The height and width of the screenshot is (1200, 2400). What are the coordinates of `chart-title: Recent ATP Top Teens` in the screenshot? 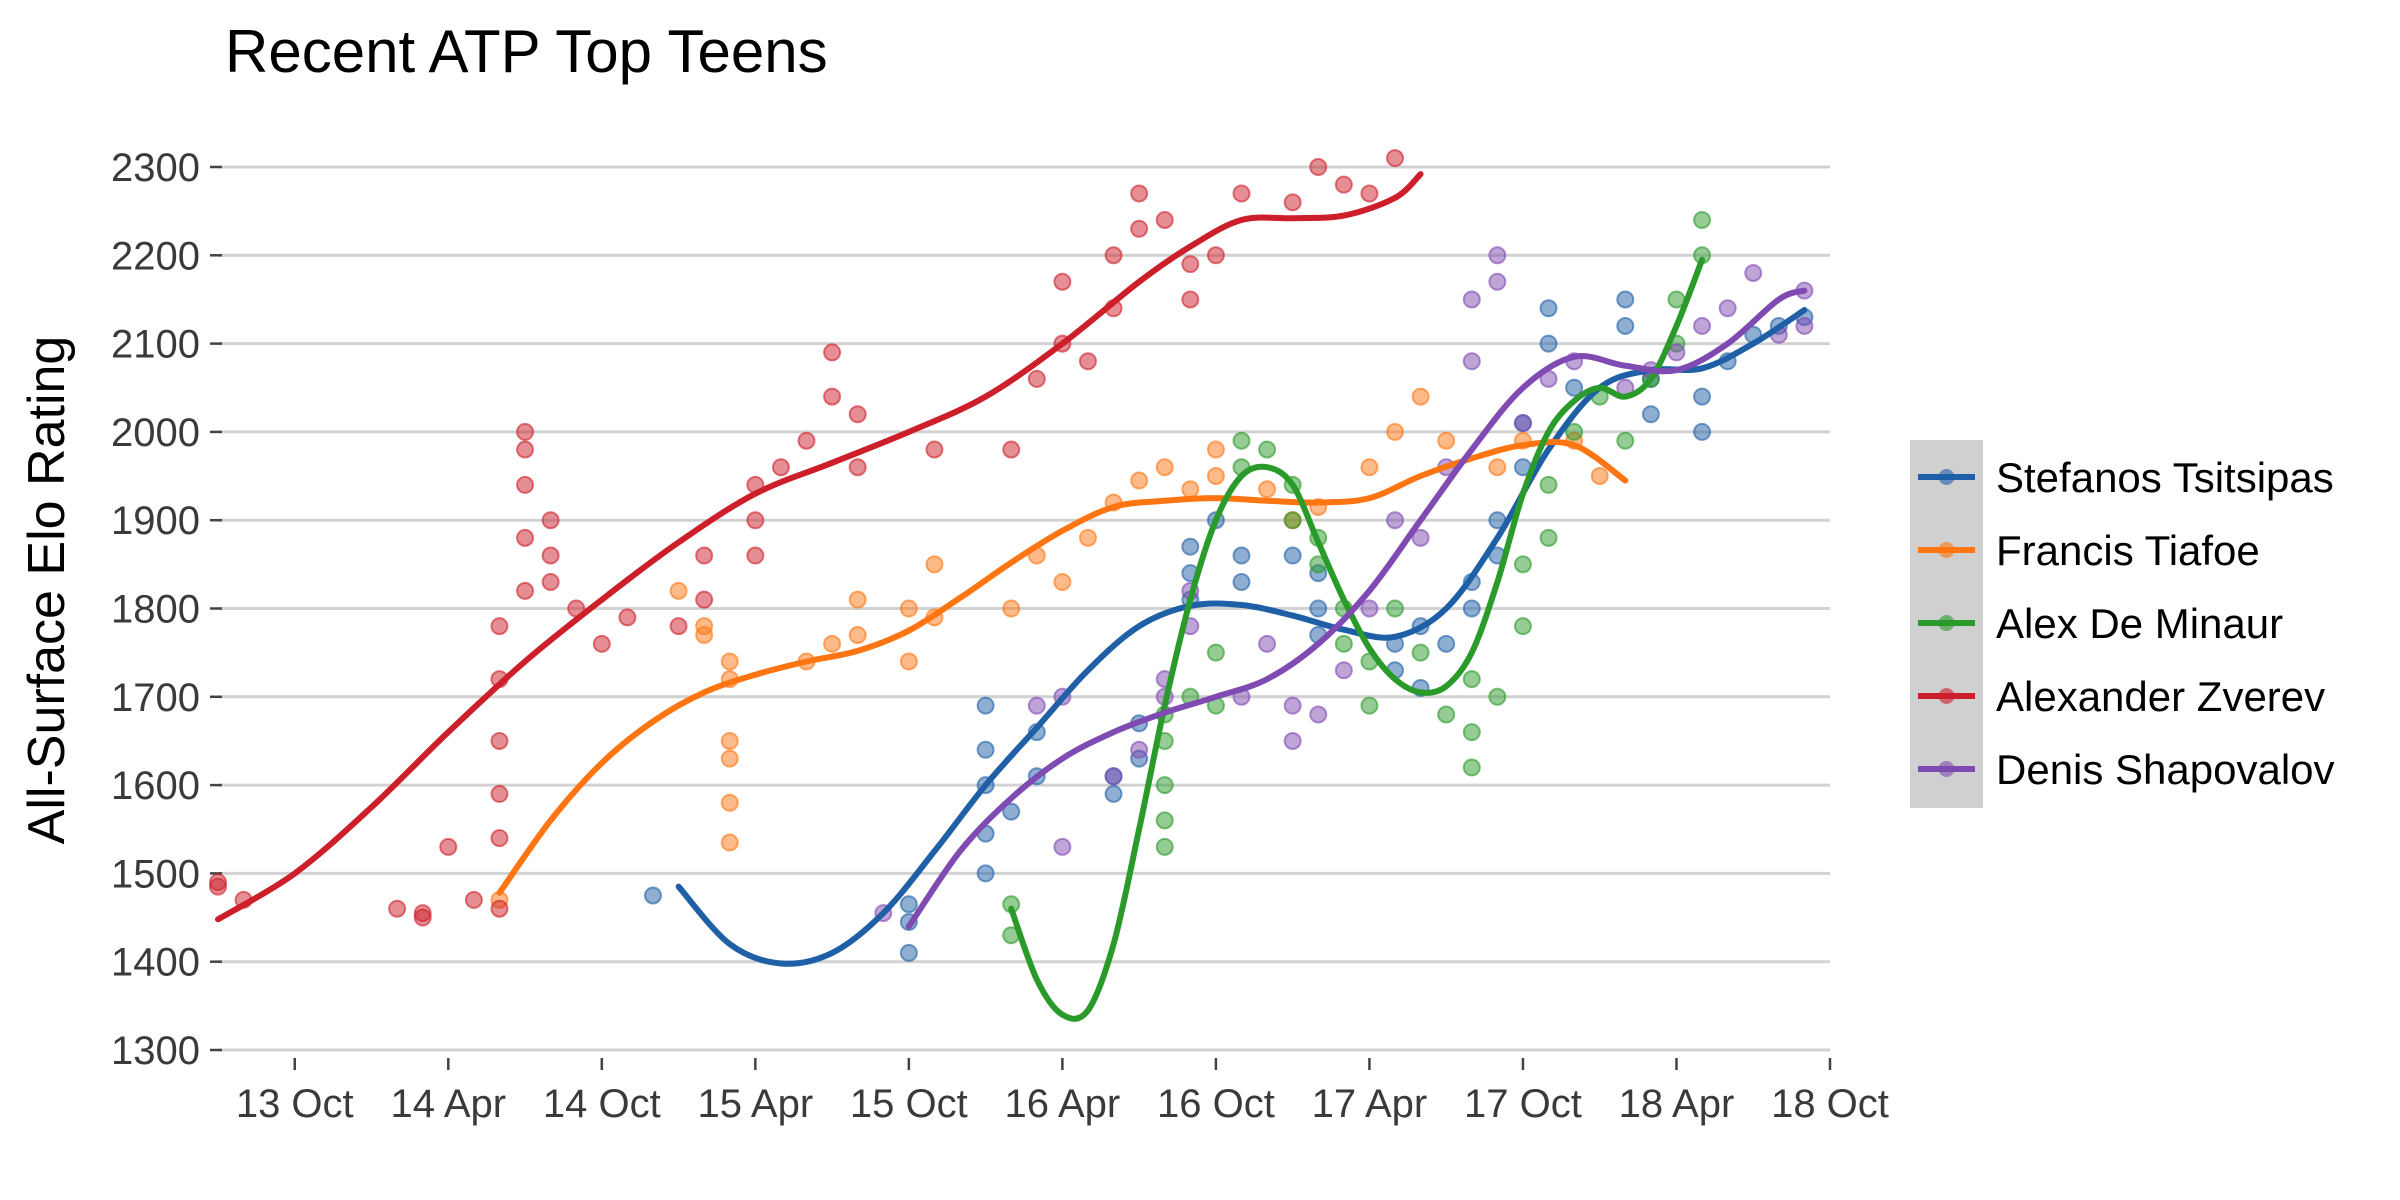 It's located at (526, 51).